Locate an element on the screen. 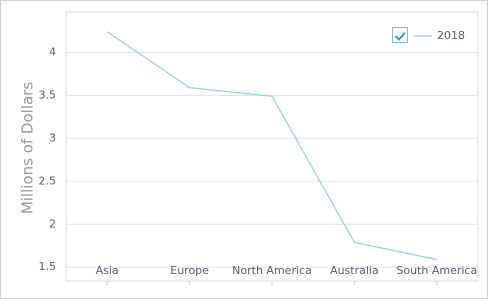 The height and width of the screenshot is (299, 488). y-tick-label: 3.5 is located at coordinates (48, 94).